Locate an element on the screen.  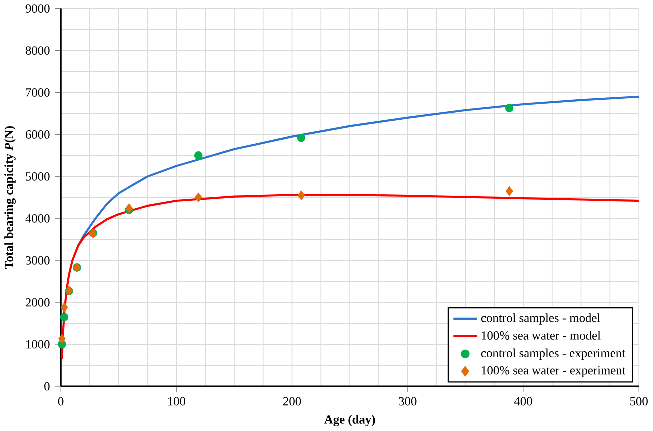
y-tick-label: 7000 is located at coordinates (38, 92).